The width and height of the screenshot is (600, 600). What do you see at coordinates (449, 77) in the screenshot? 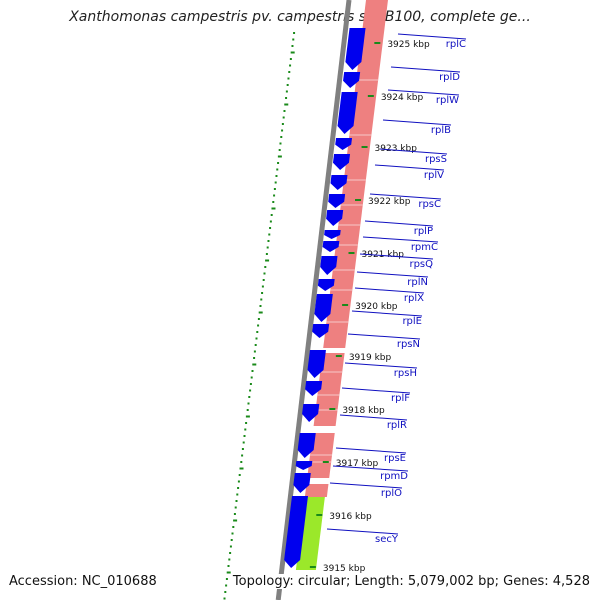
I see `gene-label-rplD: rplD` at bounding box center [449, 77].